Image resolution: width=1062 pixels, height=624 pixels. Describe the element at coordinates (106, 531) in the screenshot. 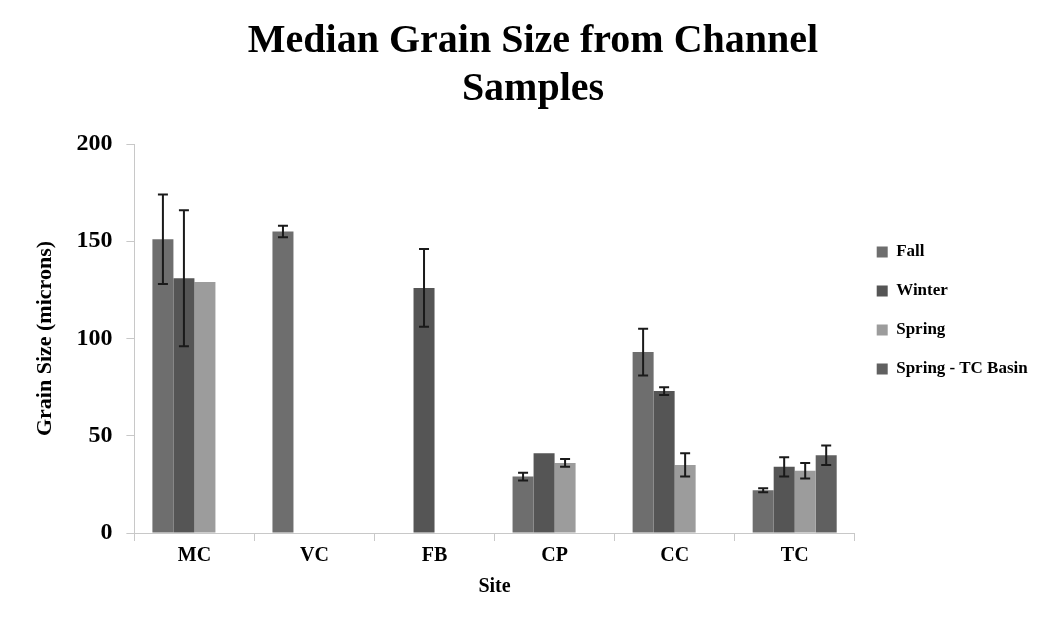

I see `y-tick-label: 0` at that location.